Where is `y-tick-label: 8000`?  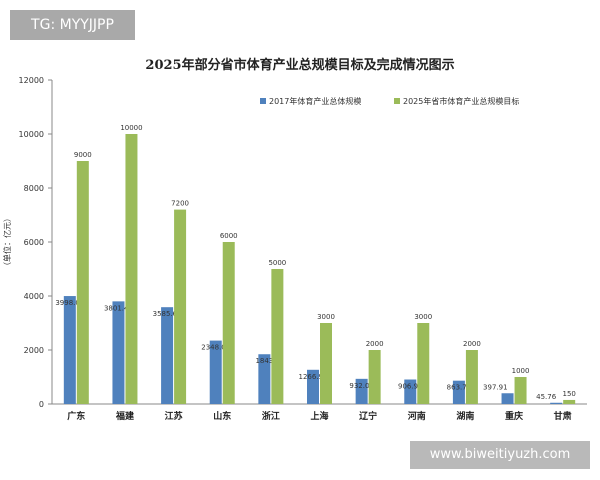 y-tick-label: 8000 is located at coordinates (34, 188).